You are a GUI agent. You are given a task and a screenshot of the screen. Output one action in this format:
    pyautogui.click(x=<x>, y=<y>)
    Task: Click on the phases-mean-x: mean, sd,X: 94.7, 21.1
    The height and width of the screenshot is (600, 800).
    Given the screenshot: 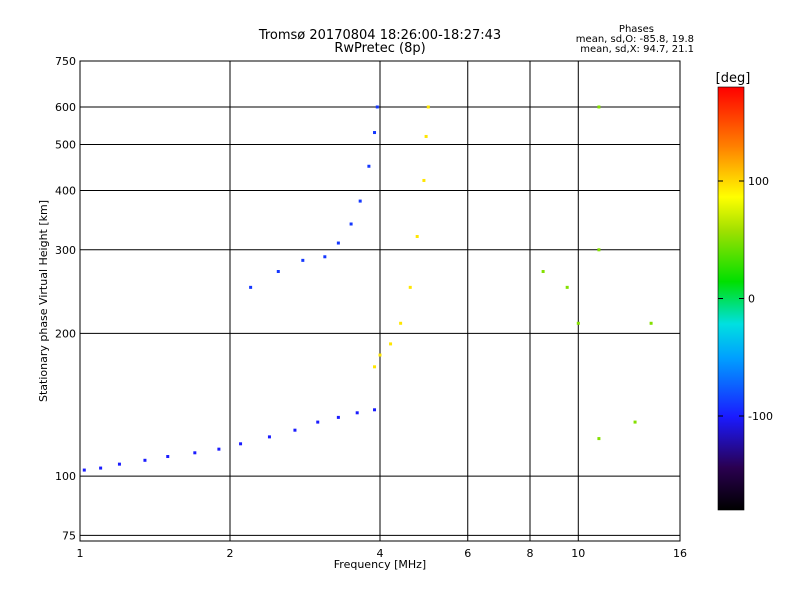 What is the action you would take?
    pyautogui.click(x=637, y=49)
    